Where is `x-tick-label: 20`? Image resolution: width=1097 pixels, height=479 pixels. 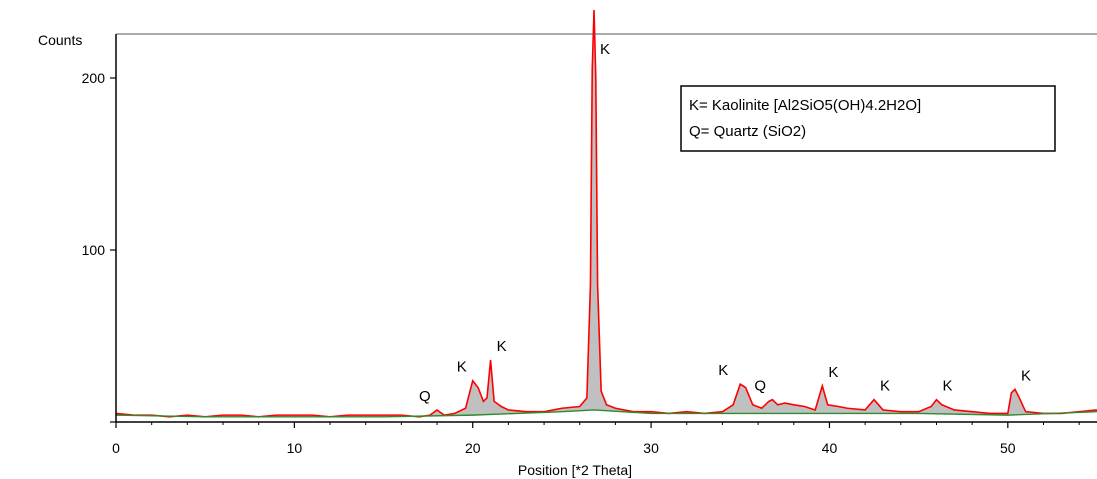
x-tick-label: 20 is located at coordinates (473, 448).